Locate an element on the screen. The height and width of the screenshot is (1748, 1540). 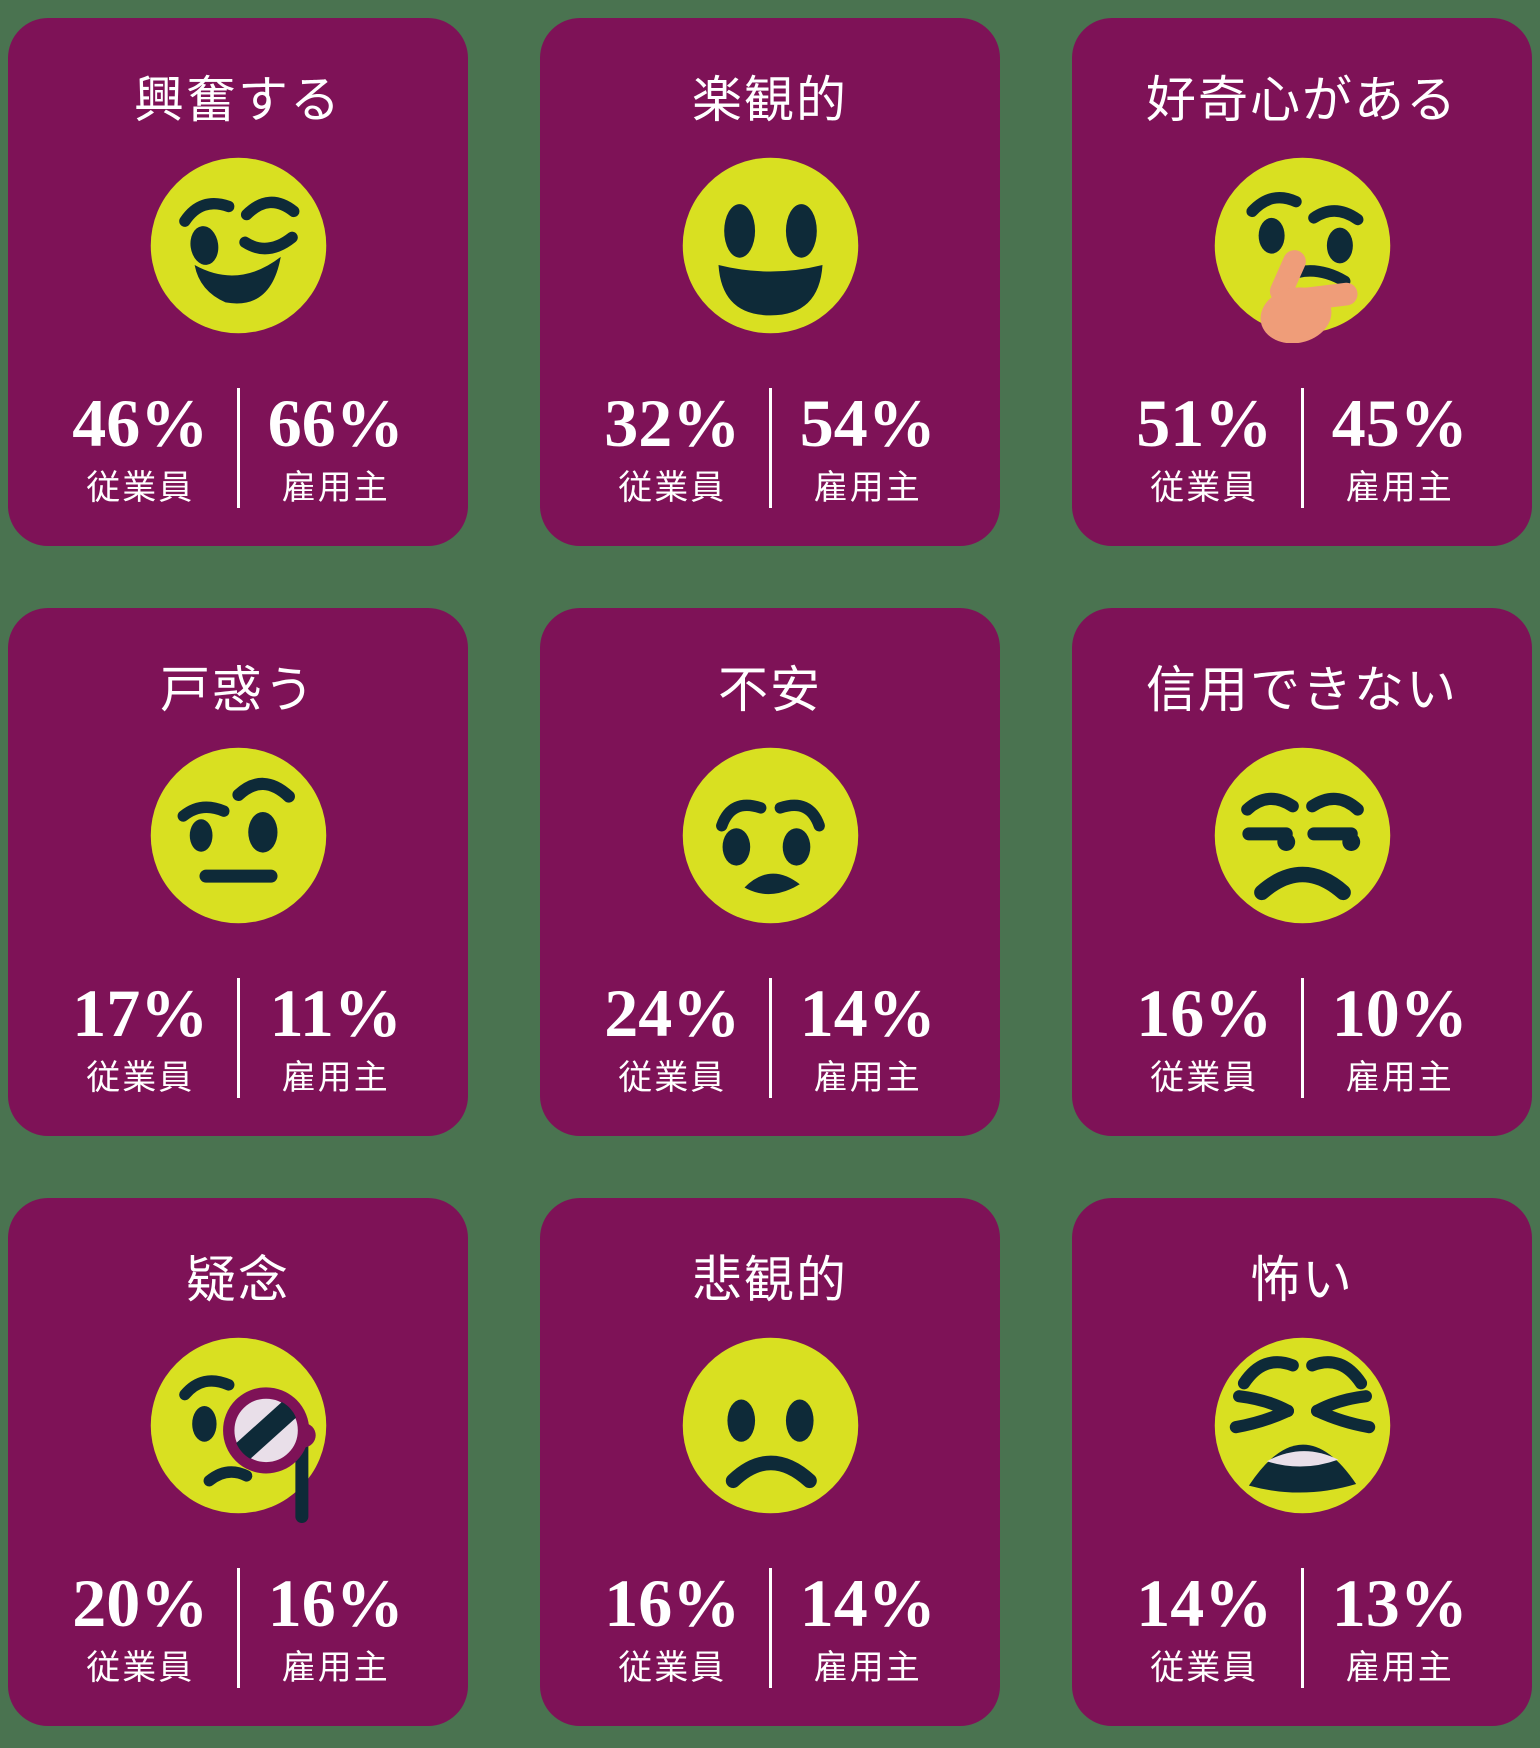
worried-face-icon is located at coordinates (770, 835).